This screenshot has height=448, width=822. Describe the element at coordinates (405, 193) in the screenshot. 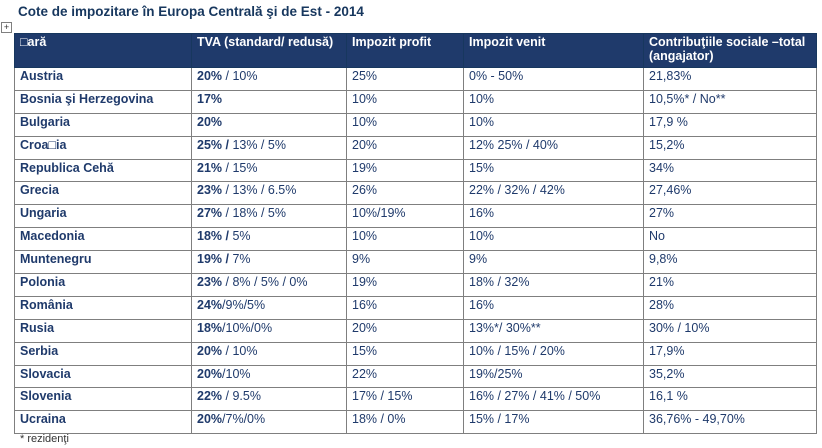

I see `profit-tax-cell: 26%` at that location.